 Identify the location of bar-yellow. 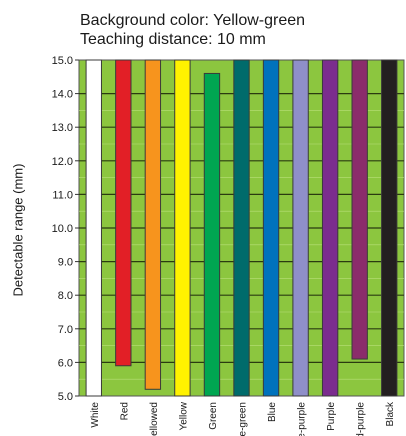
(182, 228).